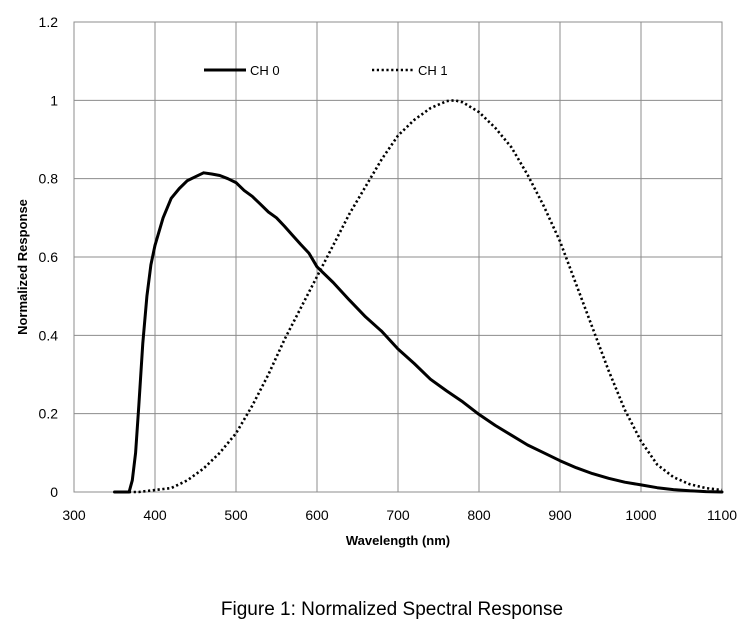 Image resolution: width=750 pixels, height=626 pixels. I want to click on y-tick-label: 0.8, so click(49, 179).